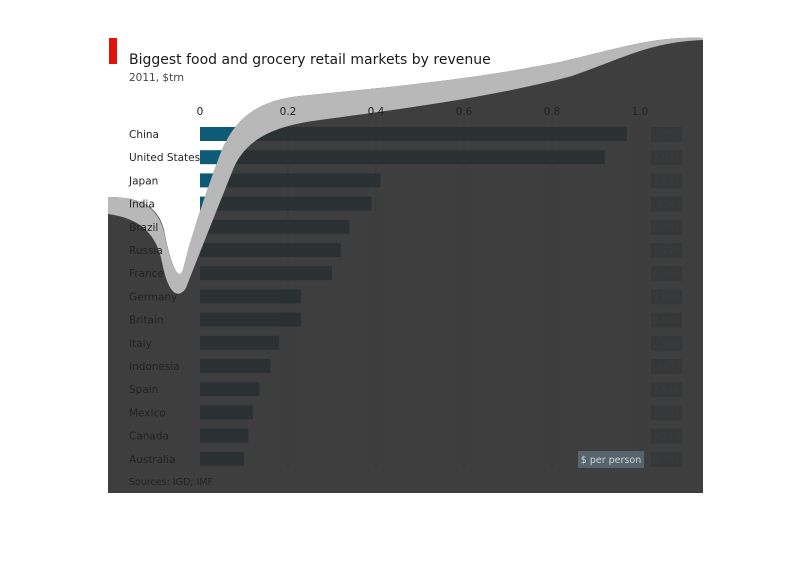 This screenshot has width=810, height=588. Describe the element at coordinates (288, 112) in the screenshot. I see `x-tick-label: 0.2` at that location.